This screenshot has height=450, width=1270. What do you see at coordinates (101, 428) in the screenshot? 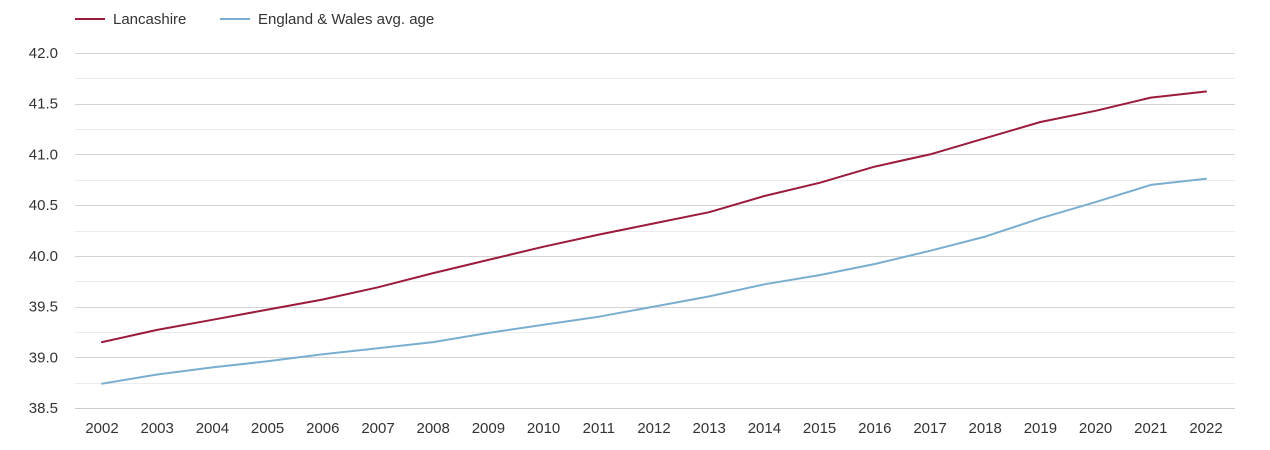
I see `x-tick-label: 2002` at bounding box center [101, 428].